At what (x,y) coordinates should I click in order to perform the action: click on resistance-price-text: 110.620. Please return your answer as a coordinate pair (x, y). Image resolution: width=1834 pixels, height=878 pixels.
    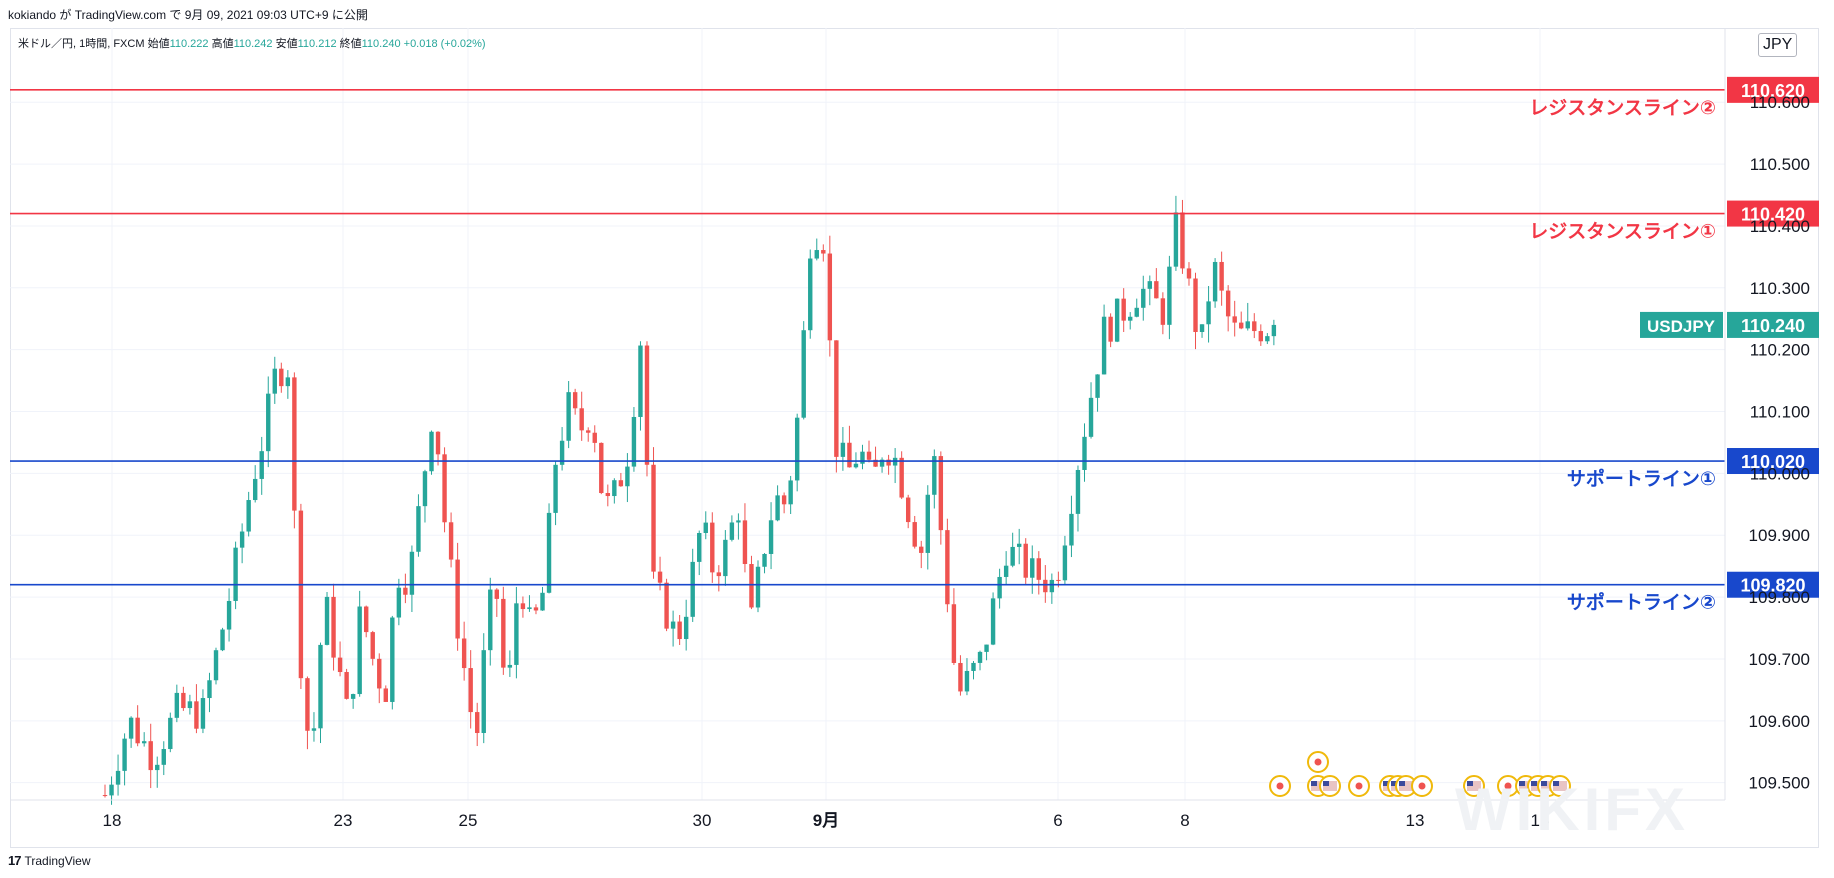
    Looking at the image, I should click on (1773, 91).